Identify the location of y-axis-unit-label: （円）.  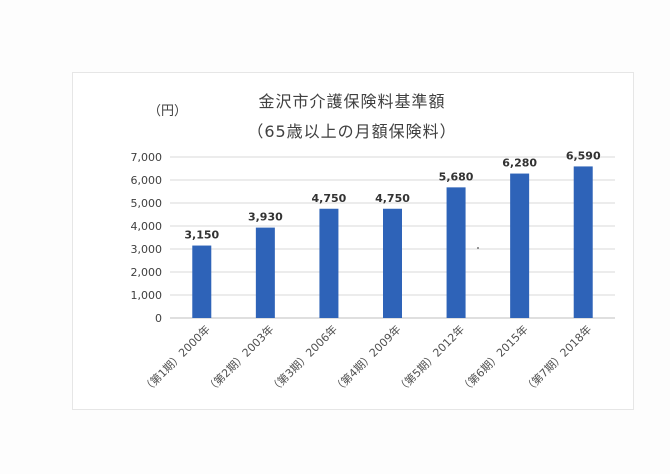
(168, 111).